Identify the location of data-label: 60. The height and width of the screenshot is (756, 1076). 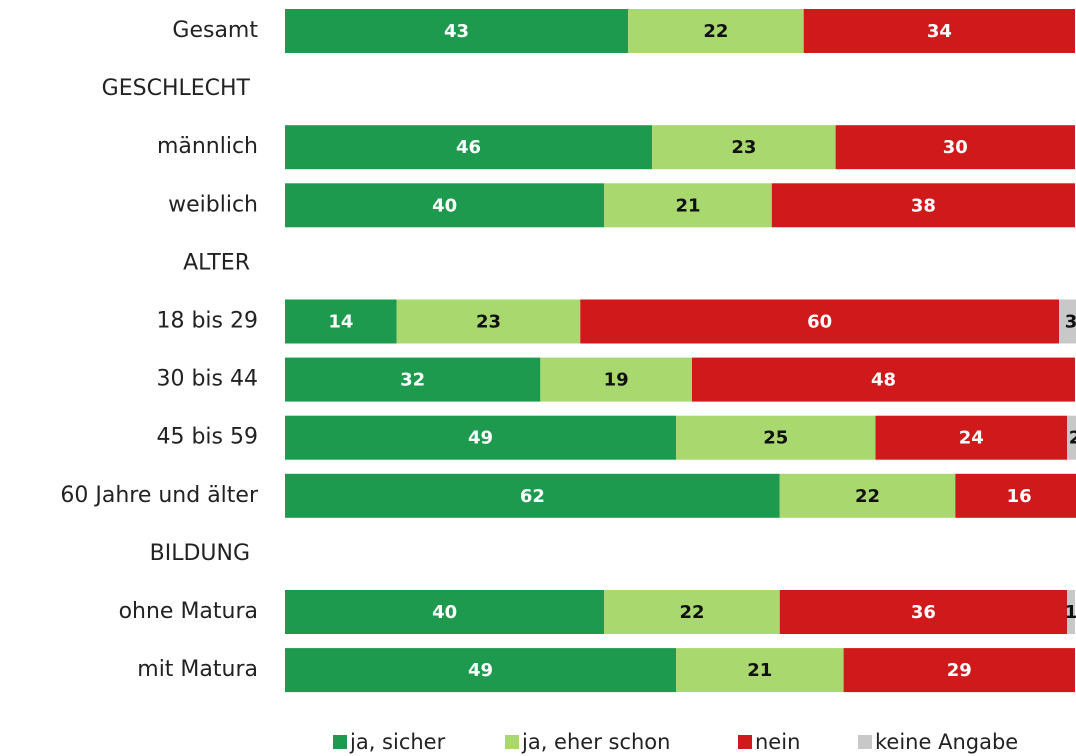
(819, 322).